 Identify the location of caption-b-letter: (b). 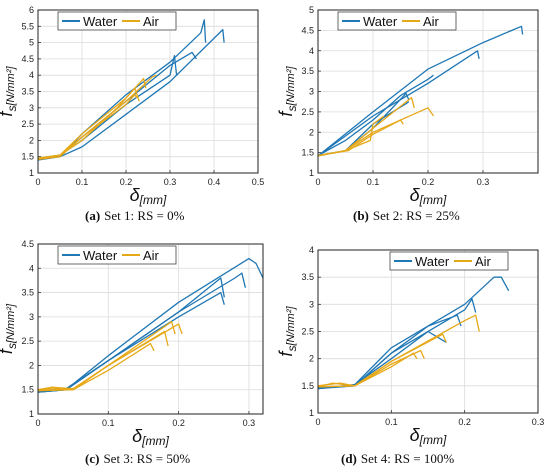
(361, 215).